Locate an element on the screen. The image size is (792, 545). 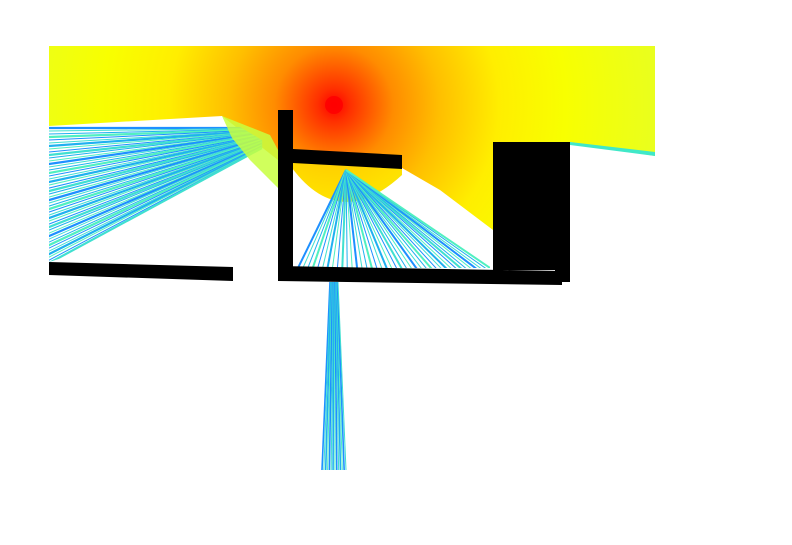
wall-shelf is located at coordinates (347, 159).